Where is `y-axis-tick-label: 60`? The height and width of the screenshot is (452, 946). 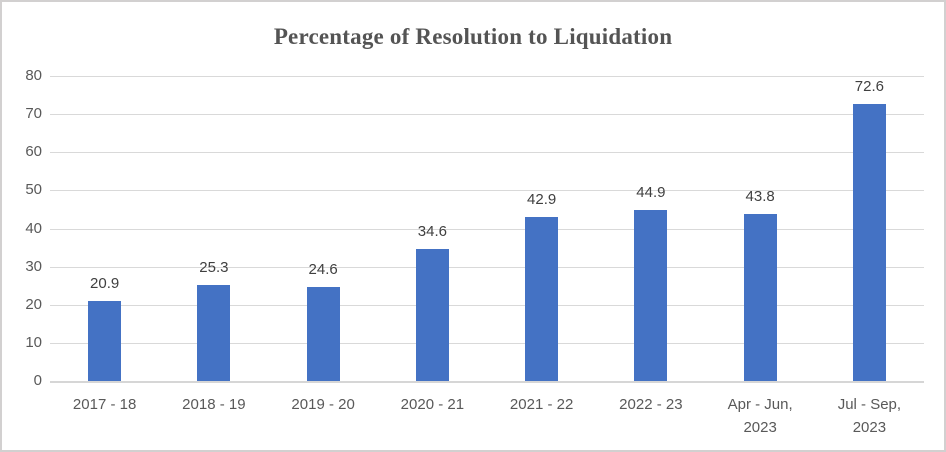
y-axis-tick-label: 60 is located at coordinates (33, 152).